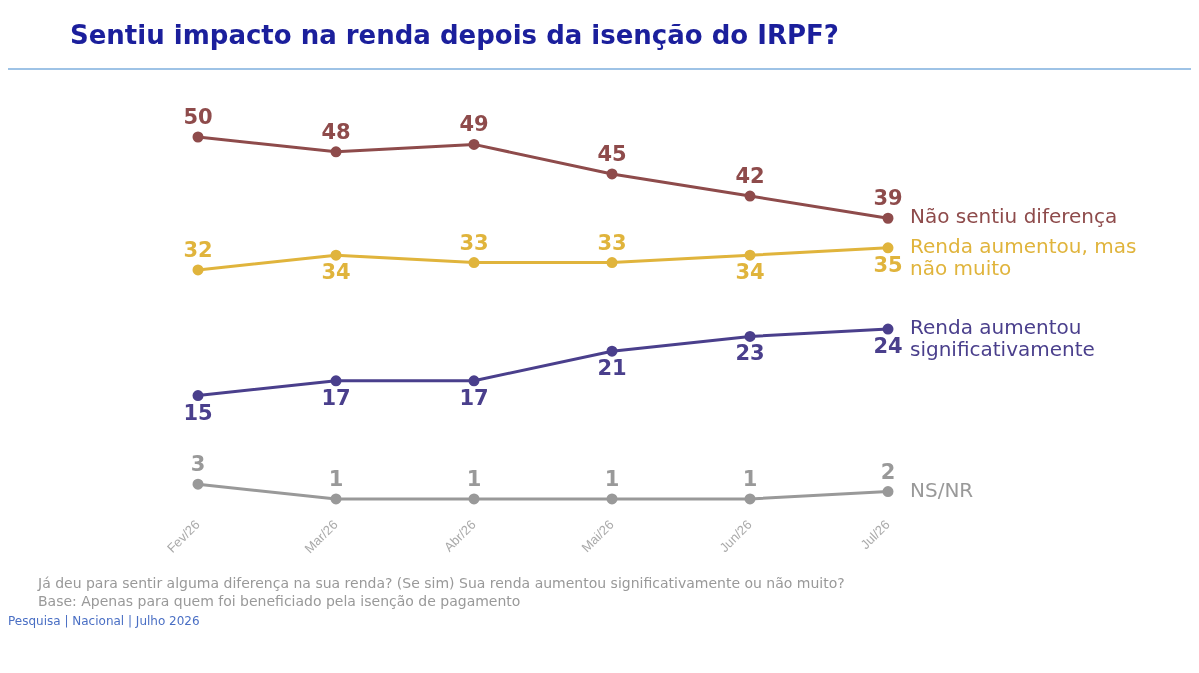  I want to click on data-label: 50, so click(198, 116).